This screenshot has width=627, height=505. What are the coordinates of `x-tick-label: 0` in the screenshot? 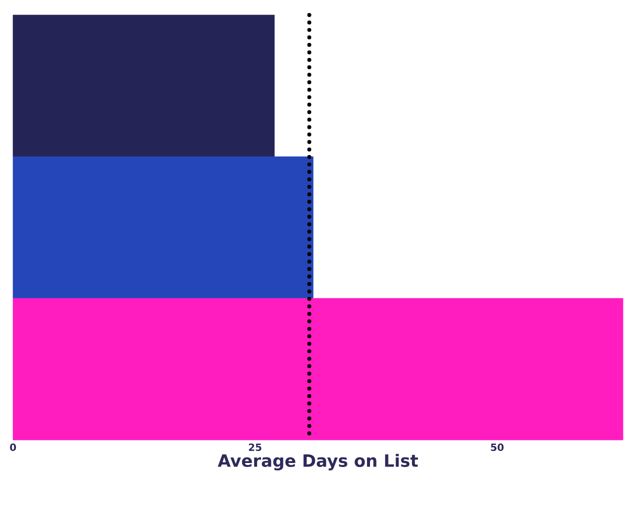 It's located at (13, 448).